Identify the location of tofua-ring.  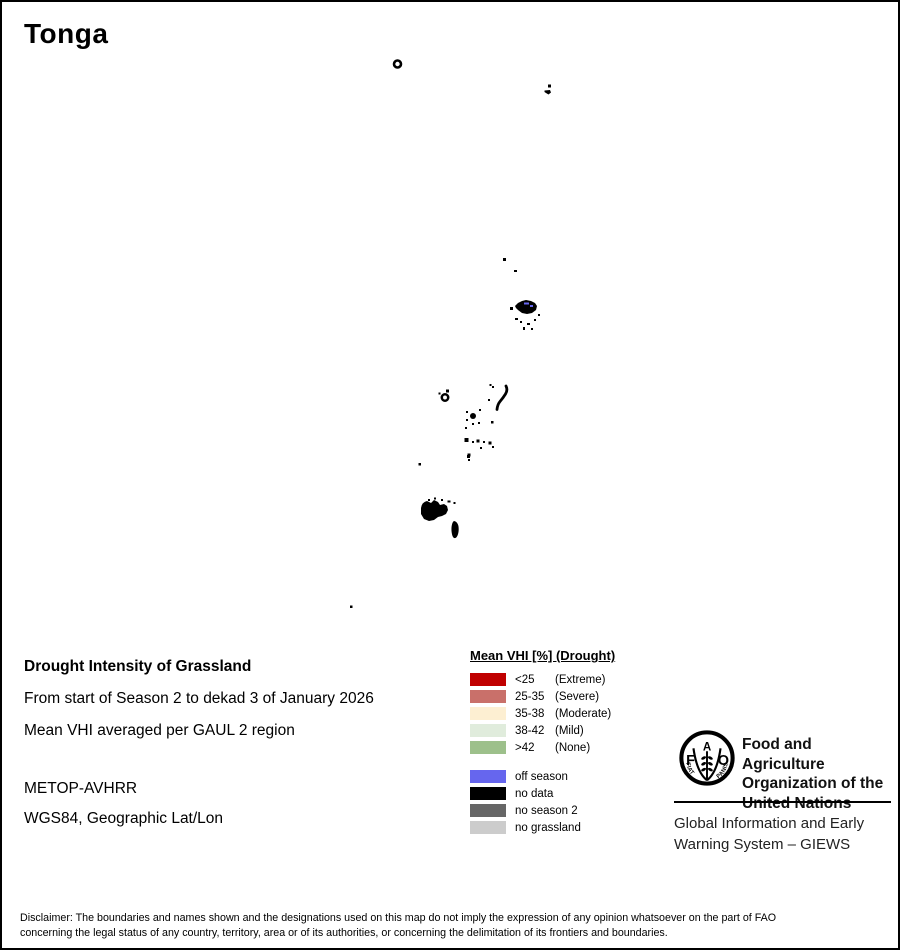
(445, 397).